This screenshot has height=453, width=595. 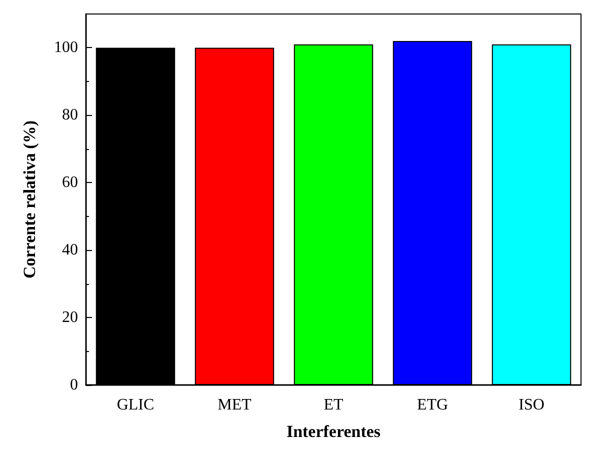 What do you see at coordinates (334, 405) in the screenshot?
I see `x-tick-label: ET` at bounding box center [334, 405].